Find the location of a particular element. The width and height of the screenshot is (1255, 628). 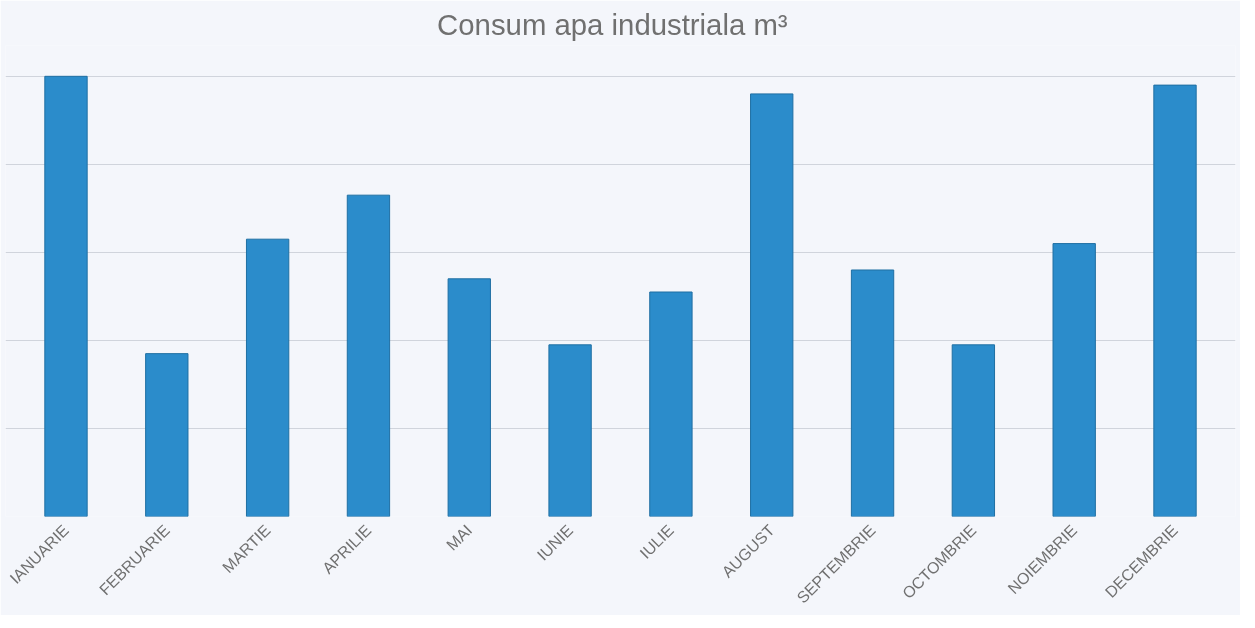

chart-title: Consum apa industriala m³ is located at coordinates (612, 24).